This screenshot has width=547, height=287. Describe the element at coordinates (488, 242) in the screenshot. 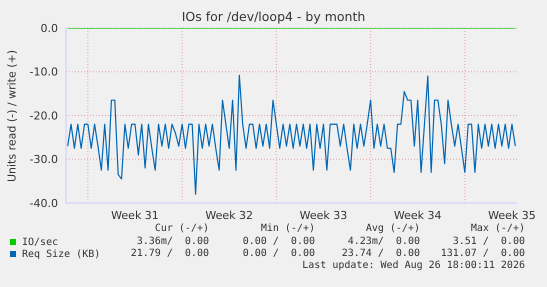

I see `text: 3.51 / 0.00` at that location.